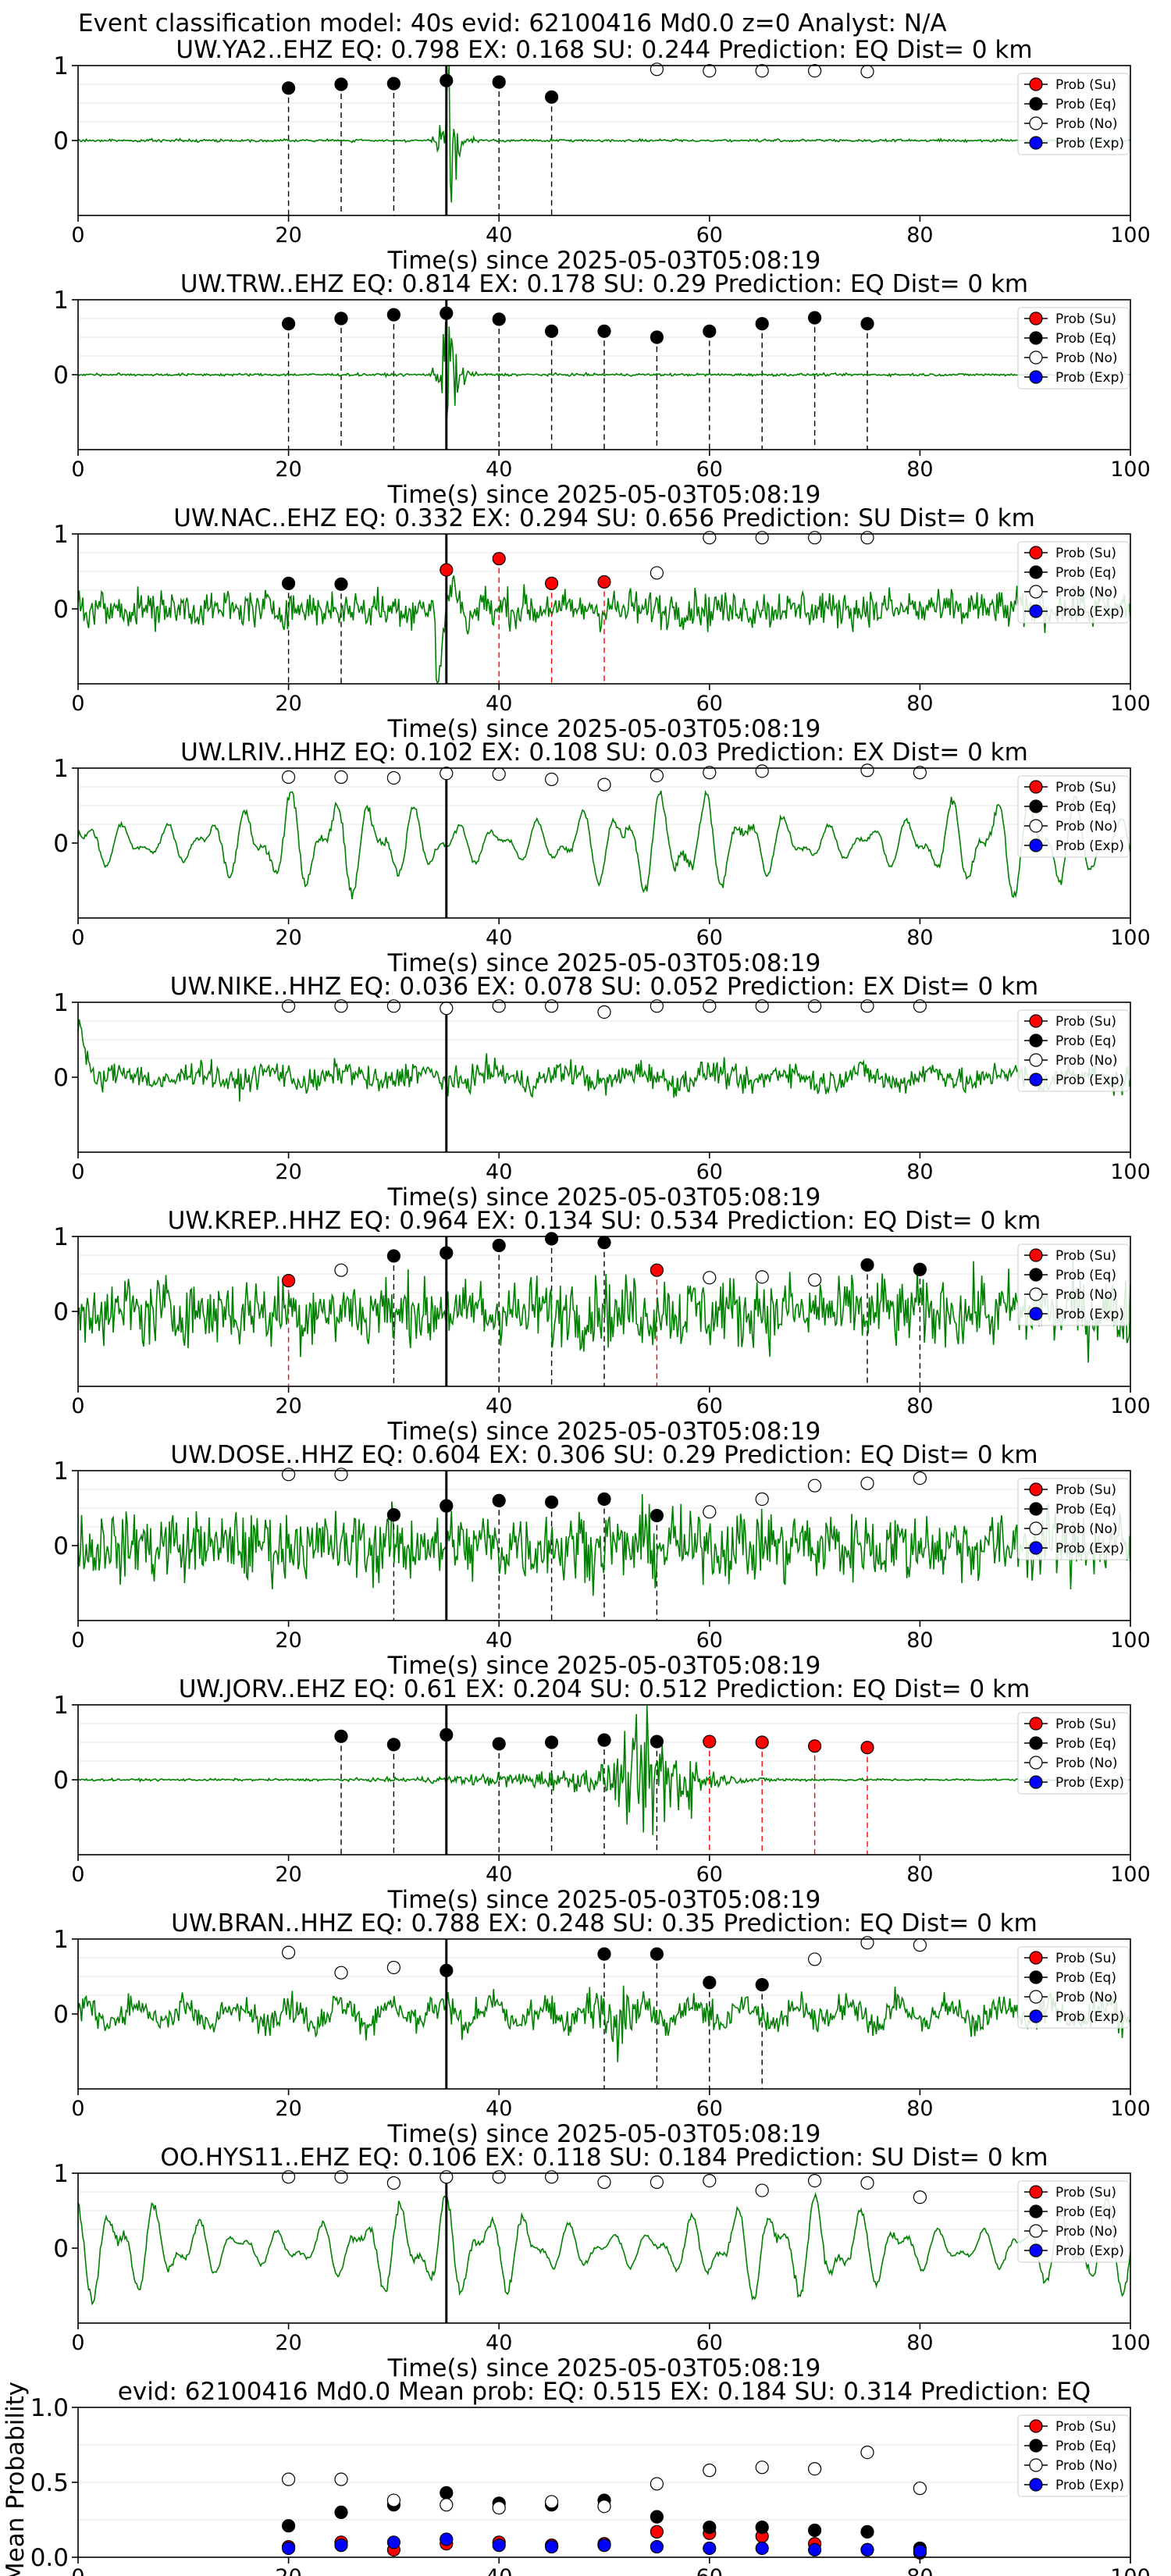  What do you see at coordinates (77, 1172) in the screenshot?
I see `x-tick-label: 0` at bounding box center [77, 1172].